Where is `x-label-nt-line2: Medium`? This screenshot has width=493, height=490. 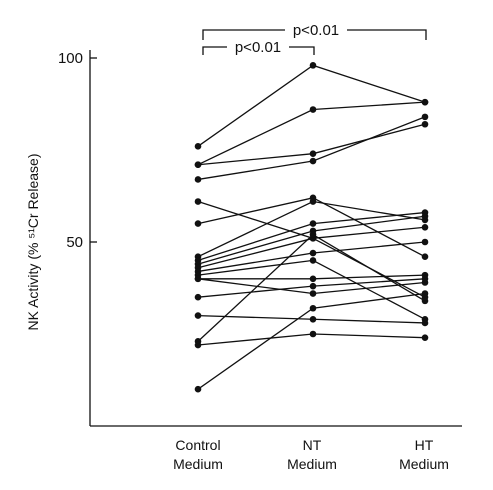
x-label-nt-line2: Medium is located at coordinates (312, 464).